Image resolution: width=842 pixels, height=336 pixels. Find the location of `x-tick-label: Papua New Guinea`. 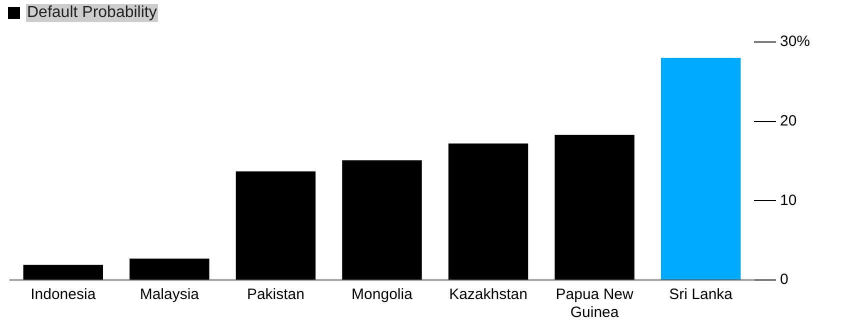

x-tick-label: Papua New Guinea is located at coordinates (595, 304).